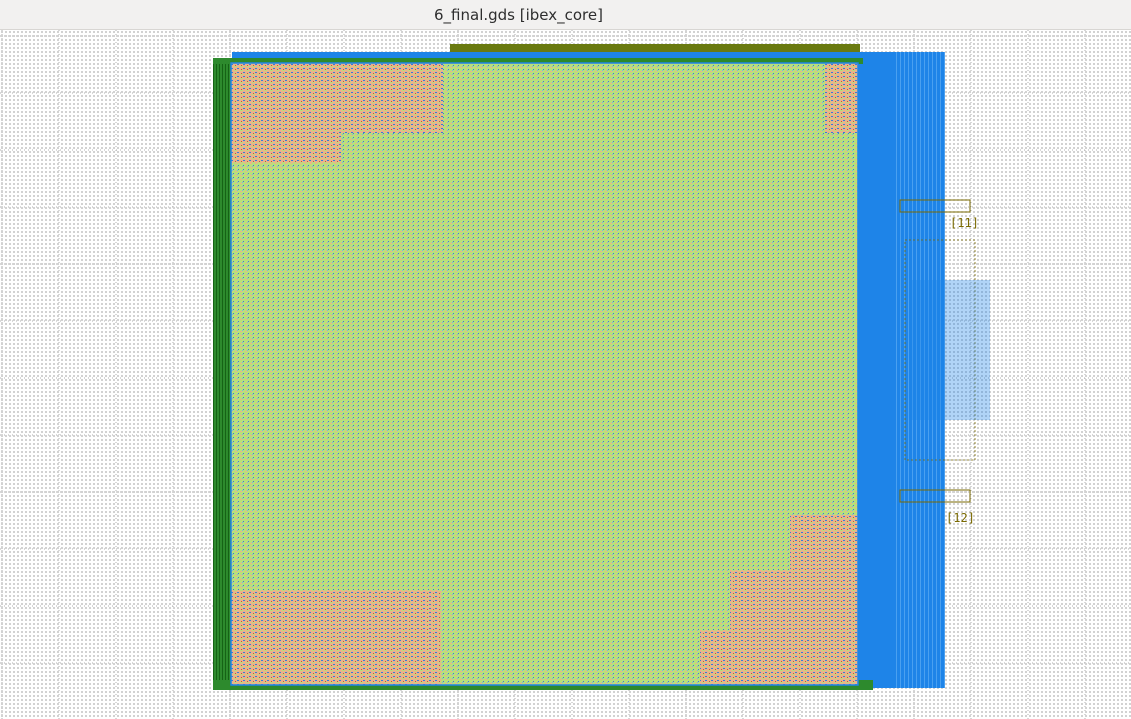  What do you see at coordinates (547, 57) in the screenshot?
I see `io-pin-bank-top` at bounding box center [547, 57].